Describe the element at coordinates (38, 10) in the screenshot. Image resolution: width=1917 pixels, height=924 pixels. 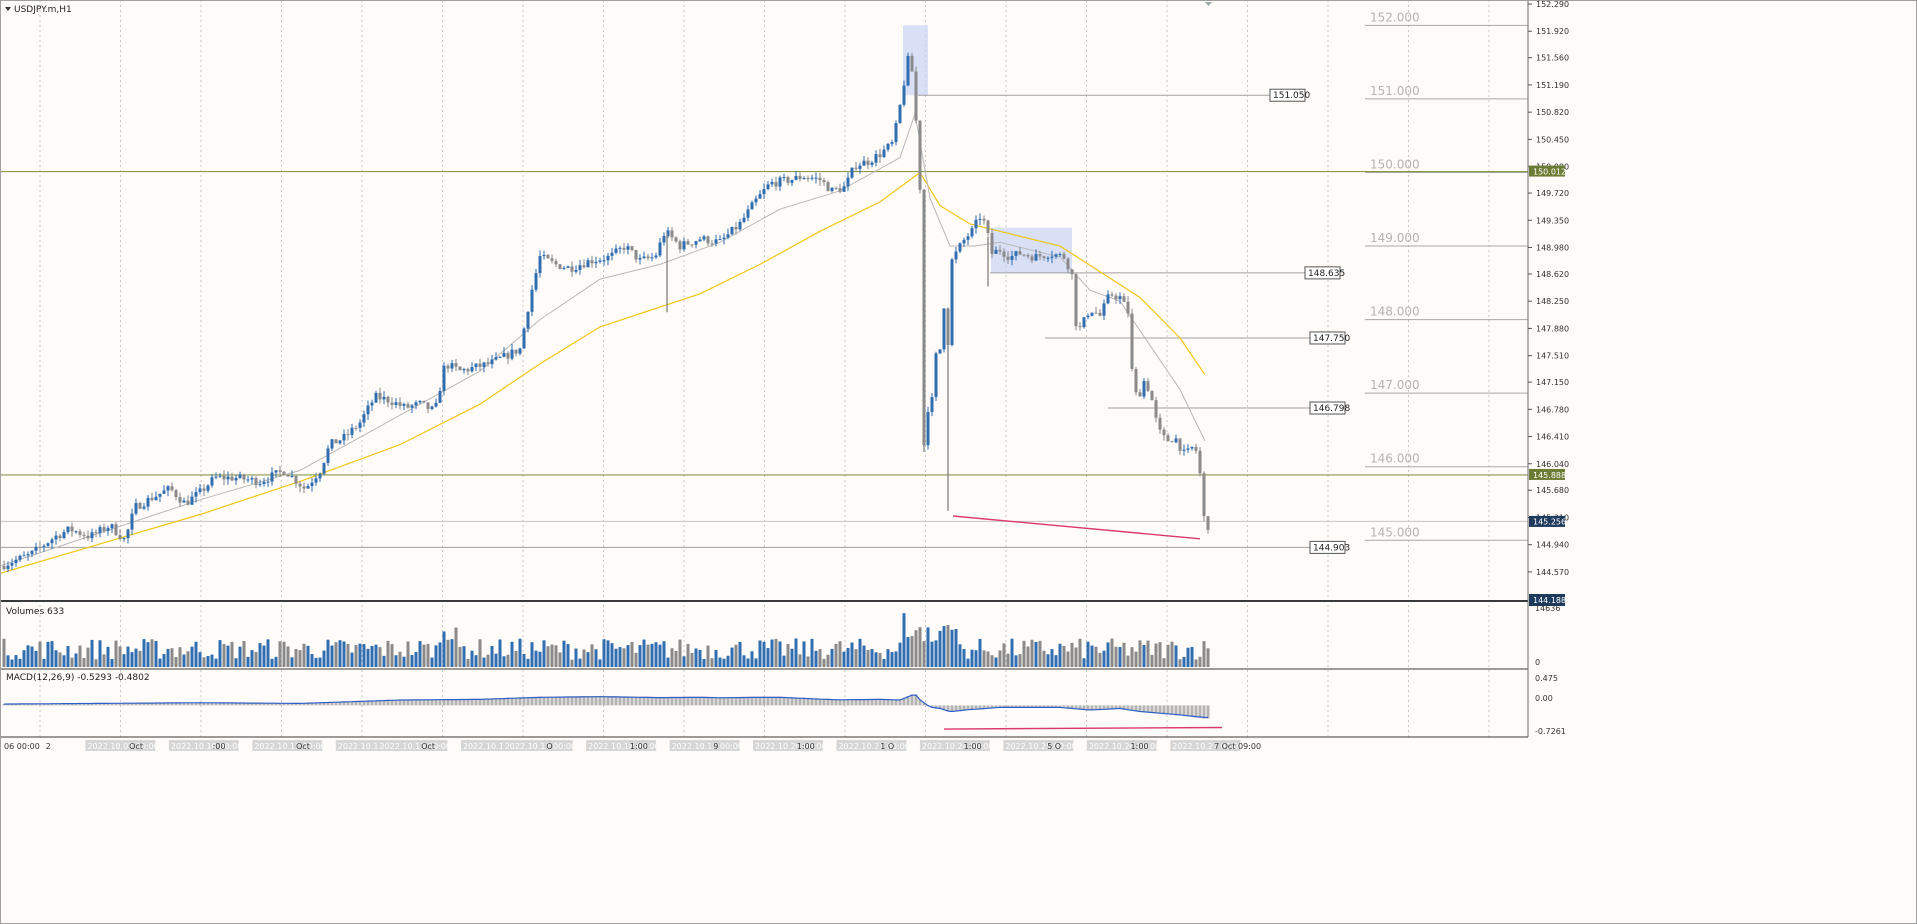
I see `symbol-header: USDJPY.m,H1` at that location.